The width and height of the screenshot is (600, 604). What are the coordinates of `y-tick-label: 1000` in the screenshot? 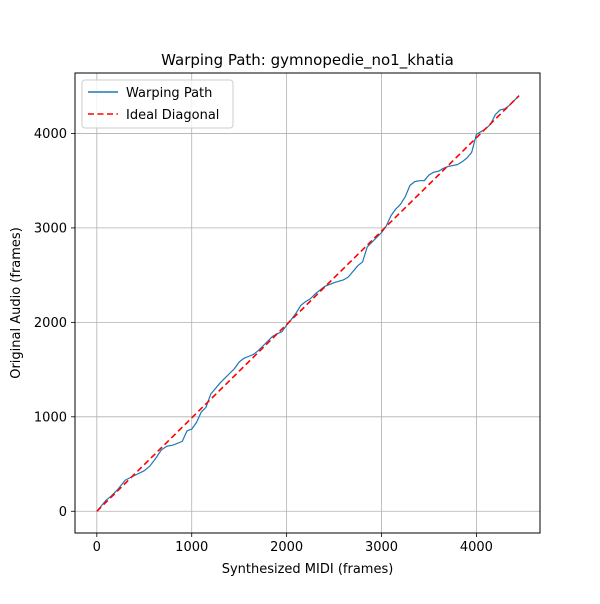 It's located at (50, 417).